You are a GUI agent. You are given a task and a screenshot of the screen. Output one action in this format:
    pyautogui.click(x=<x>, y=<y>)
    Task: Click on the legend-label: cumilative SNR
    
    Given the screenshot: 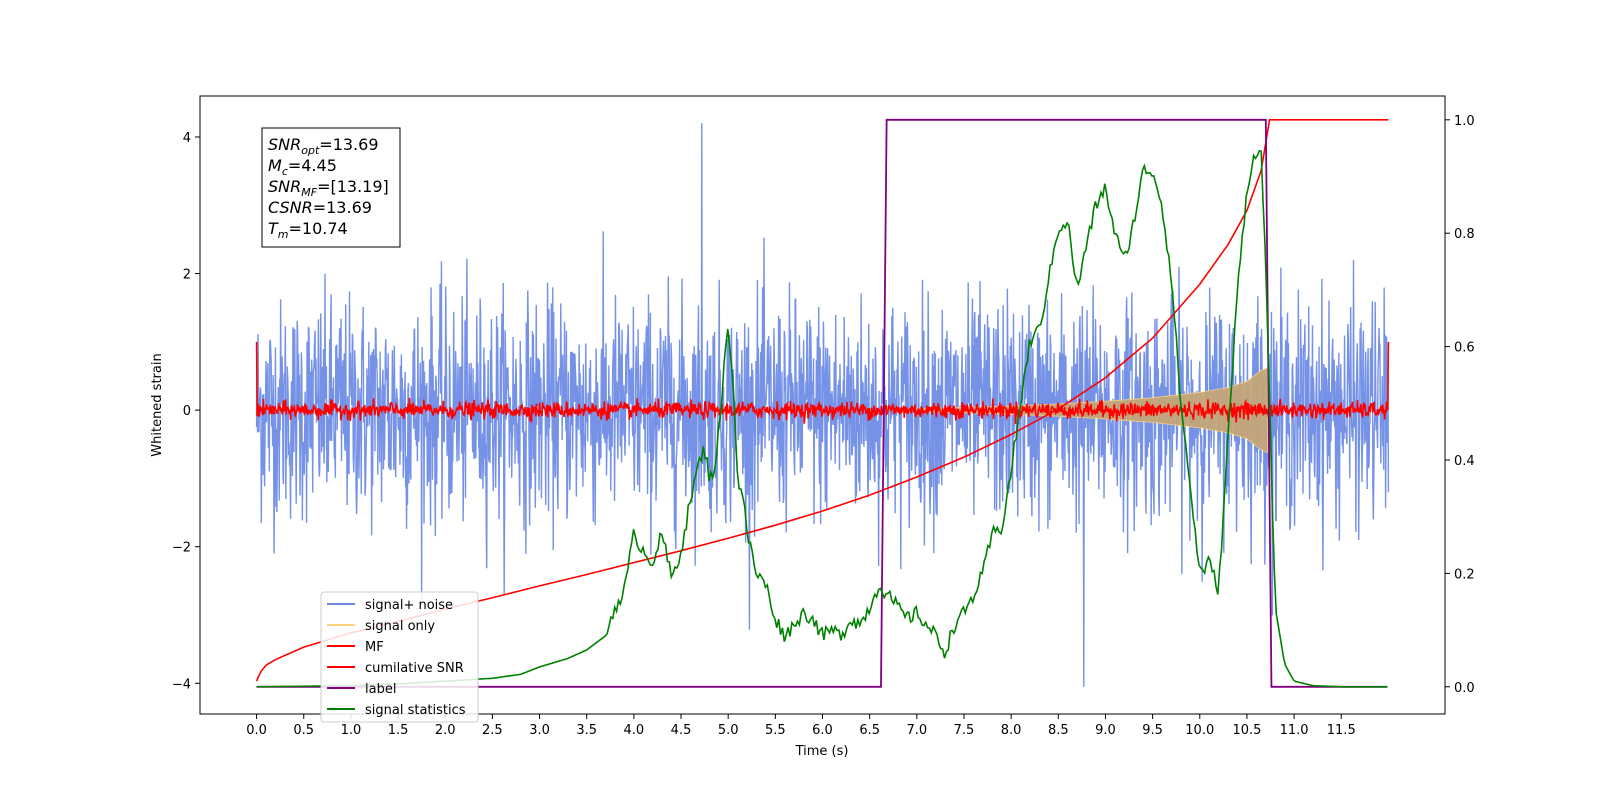 What is the action you would take?
    pyautogui.click(x=414, y=668)
    